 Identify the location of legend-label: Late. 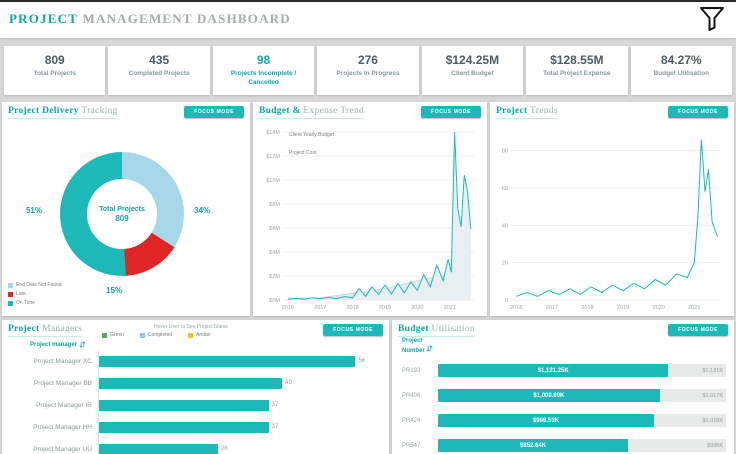
(21, 294).